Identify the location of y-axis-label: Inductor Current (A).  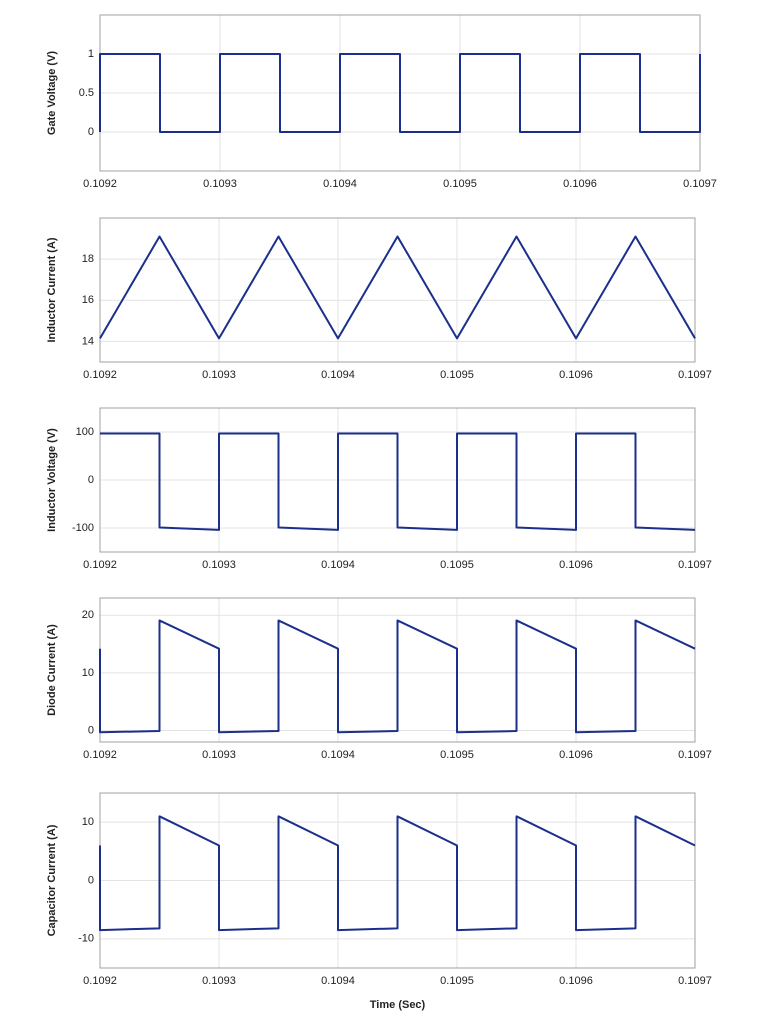
(52, 289).